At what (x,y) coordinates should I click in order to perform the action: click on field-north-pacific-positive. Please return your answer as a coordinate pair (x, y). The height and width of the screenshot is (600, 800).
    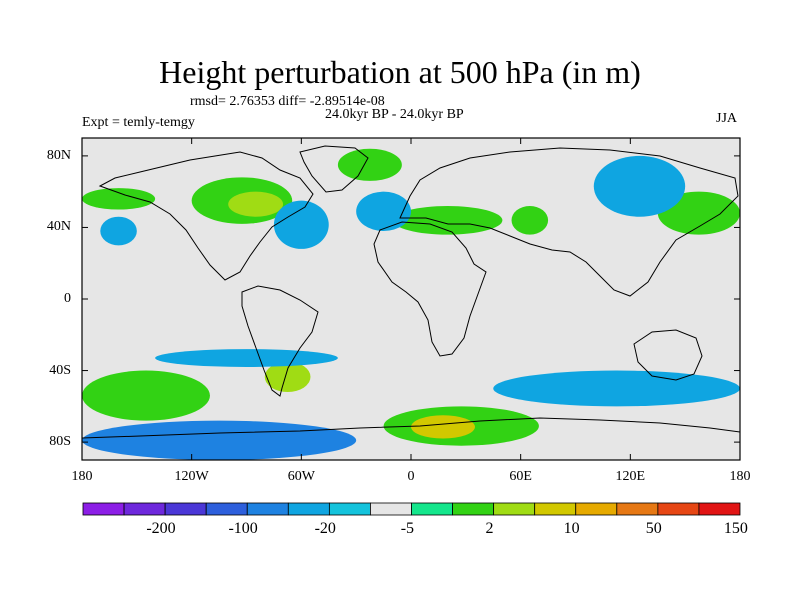
    Looking at the image, I should click on (119, 199).